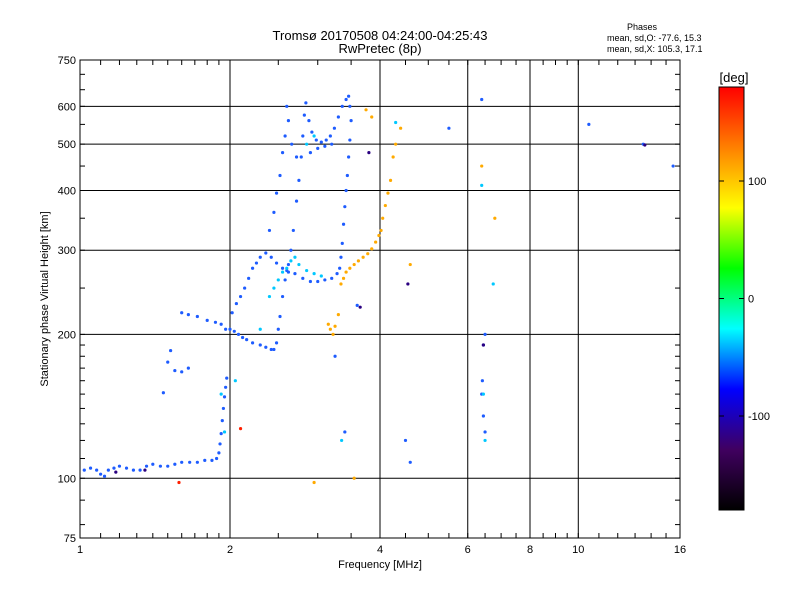  Describe the element at coordinates (80, 550) in the screenshot. I see `x-tick-label: 1` at that location.